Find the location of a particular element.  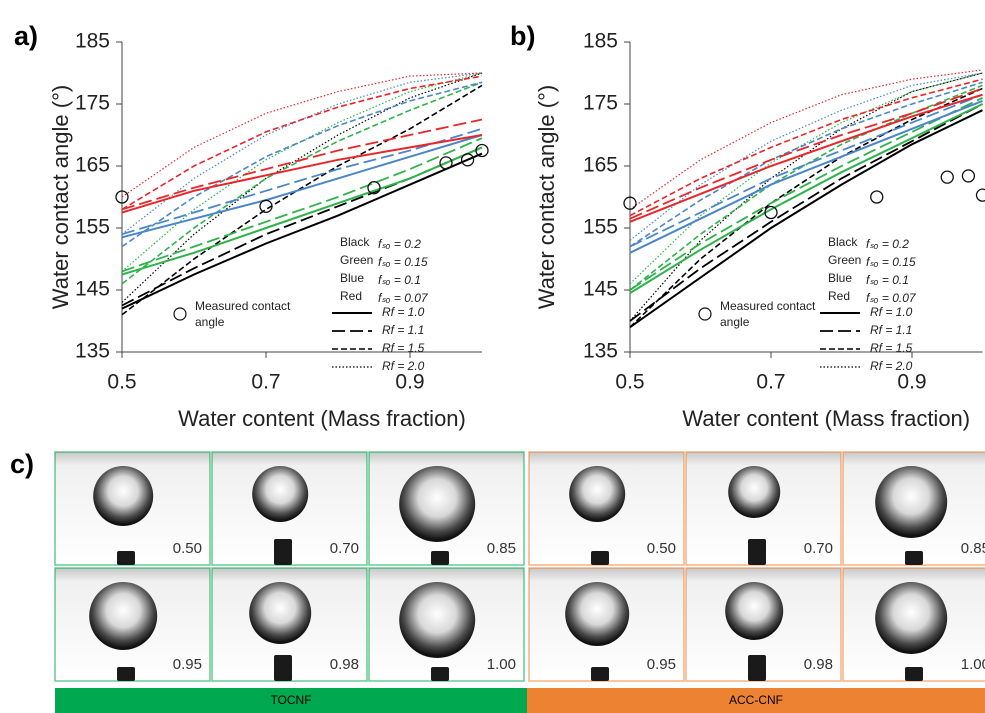

group-name: ACC-CNF is located at coordinates (756, 700).